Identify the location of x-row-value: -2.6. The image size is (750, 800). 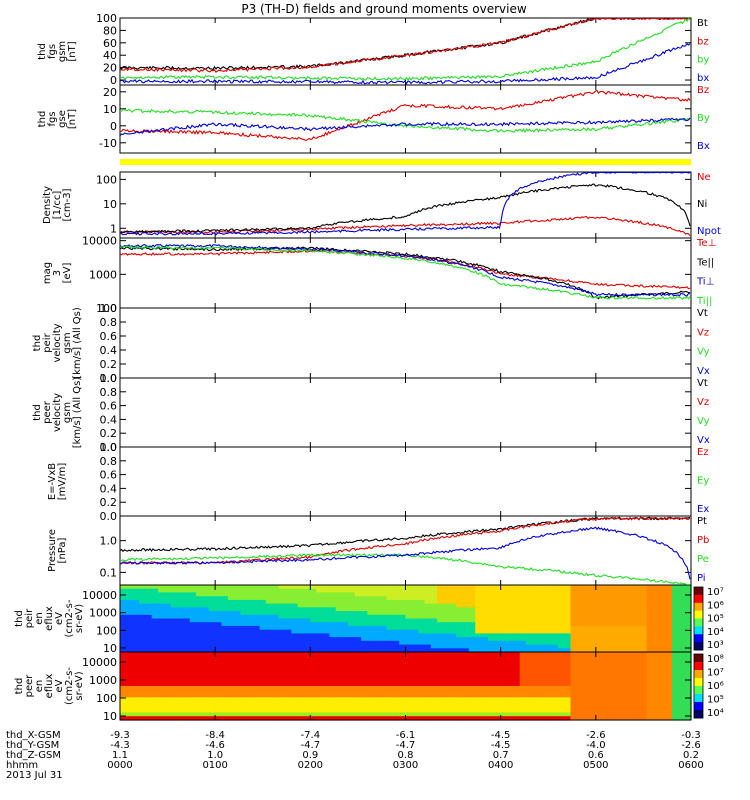
(596, 735).